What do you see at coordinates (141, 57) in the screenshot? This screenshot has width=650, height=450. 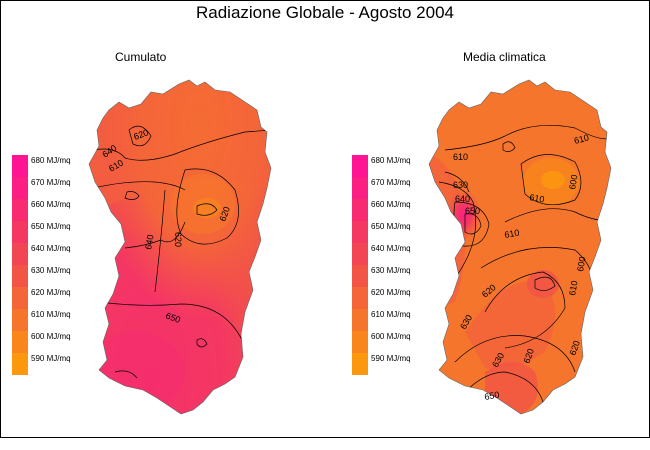 I see `subtitle-cumulato: Cumulato` at bounding box center [141, 57].